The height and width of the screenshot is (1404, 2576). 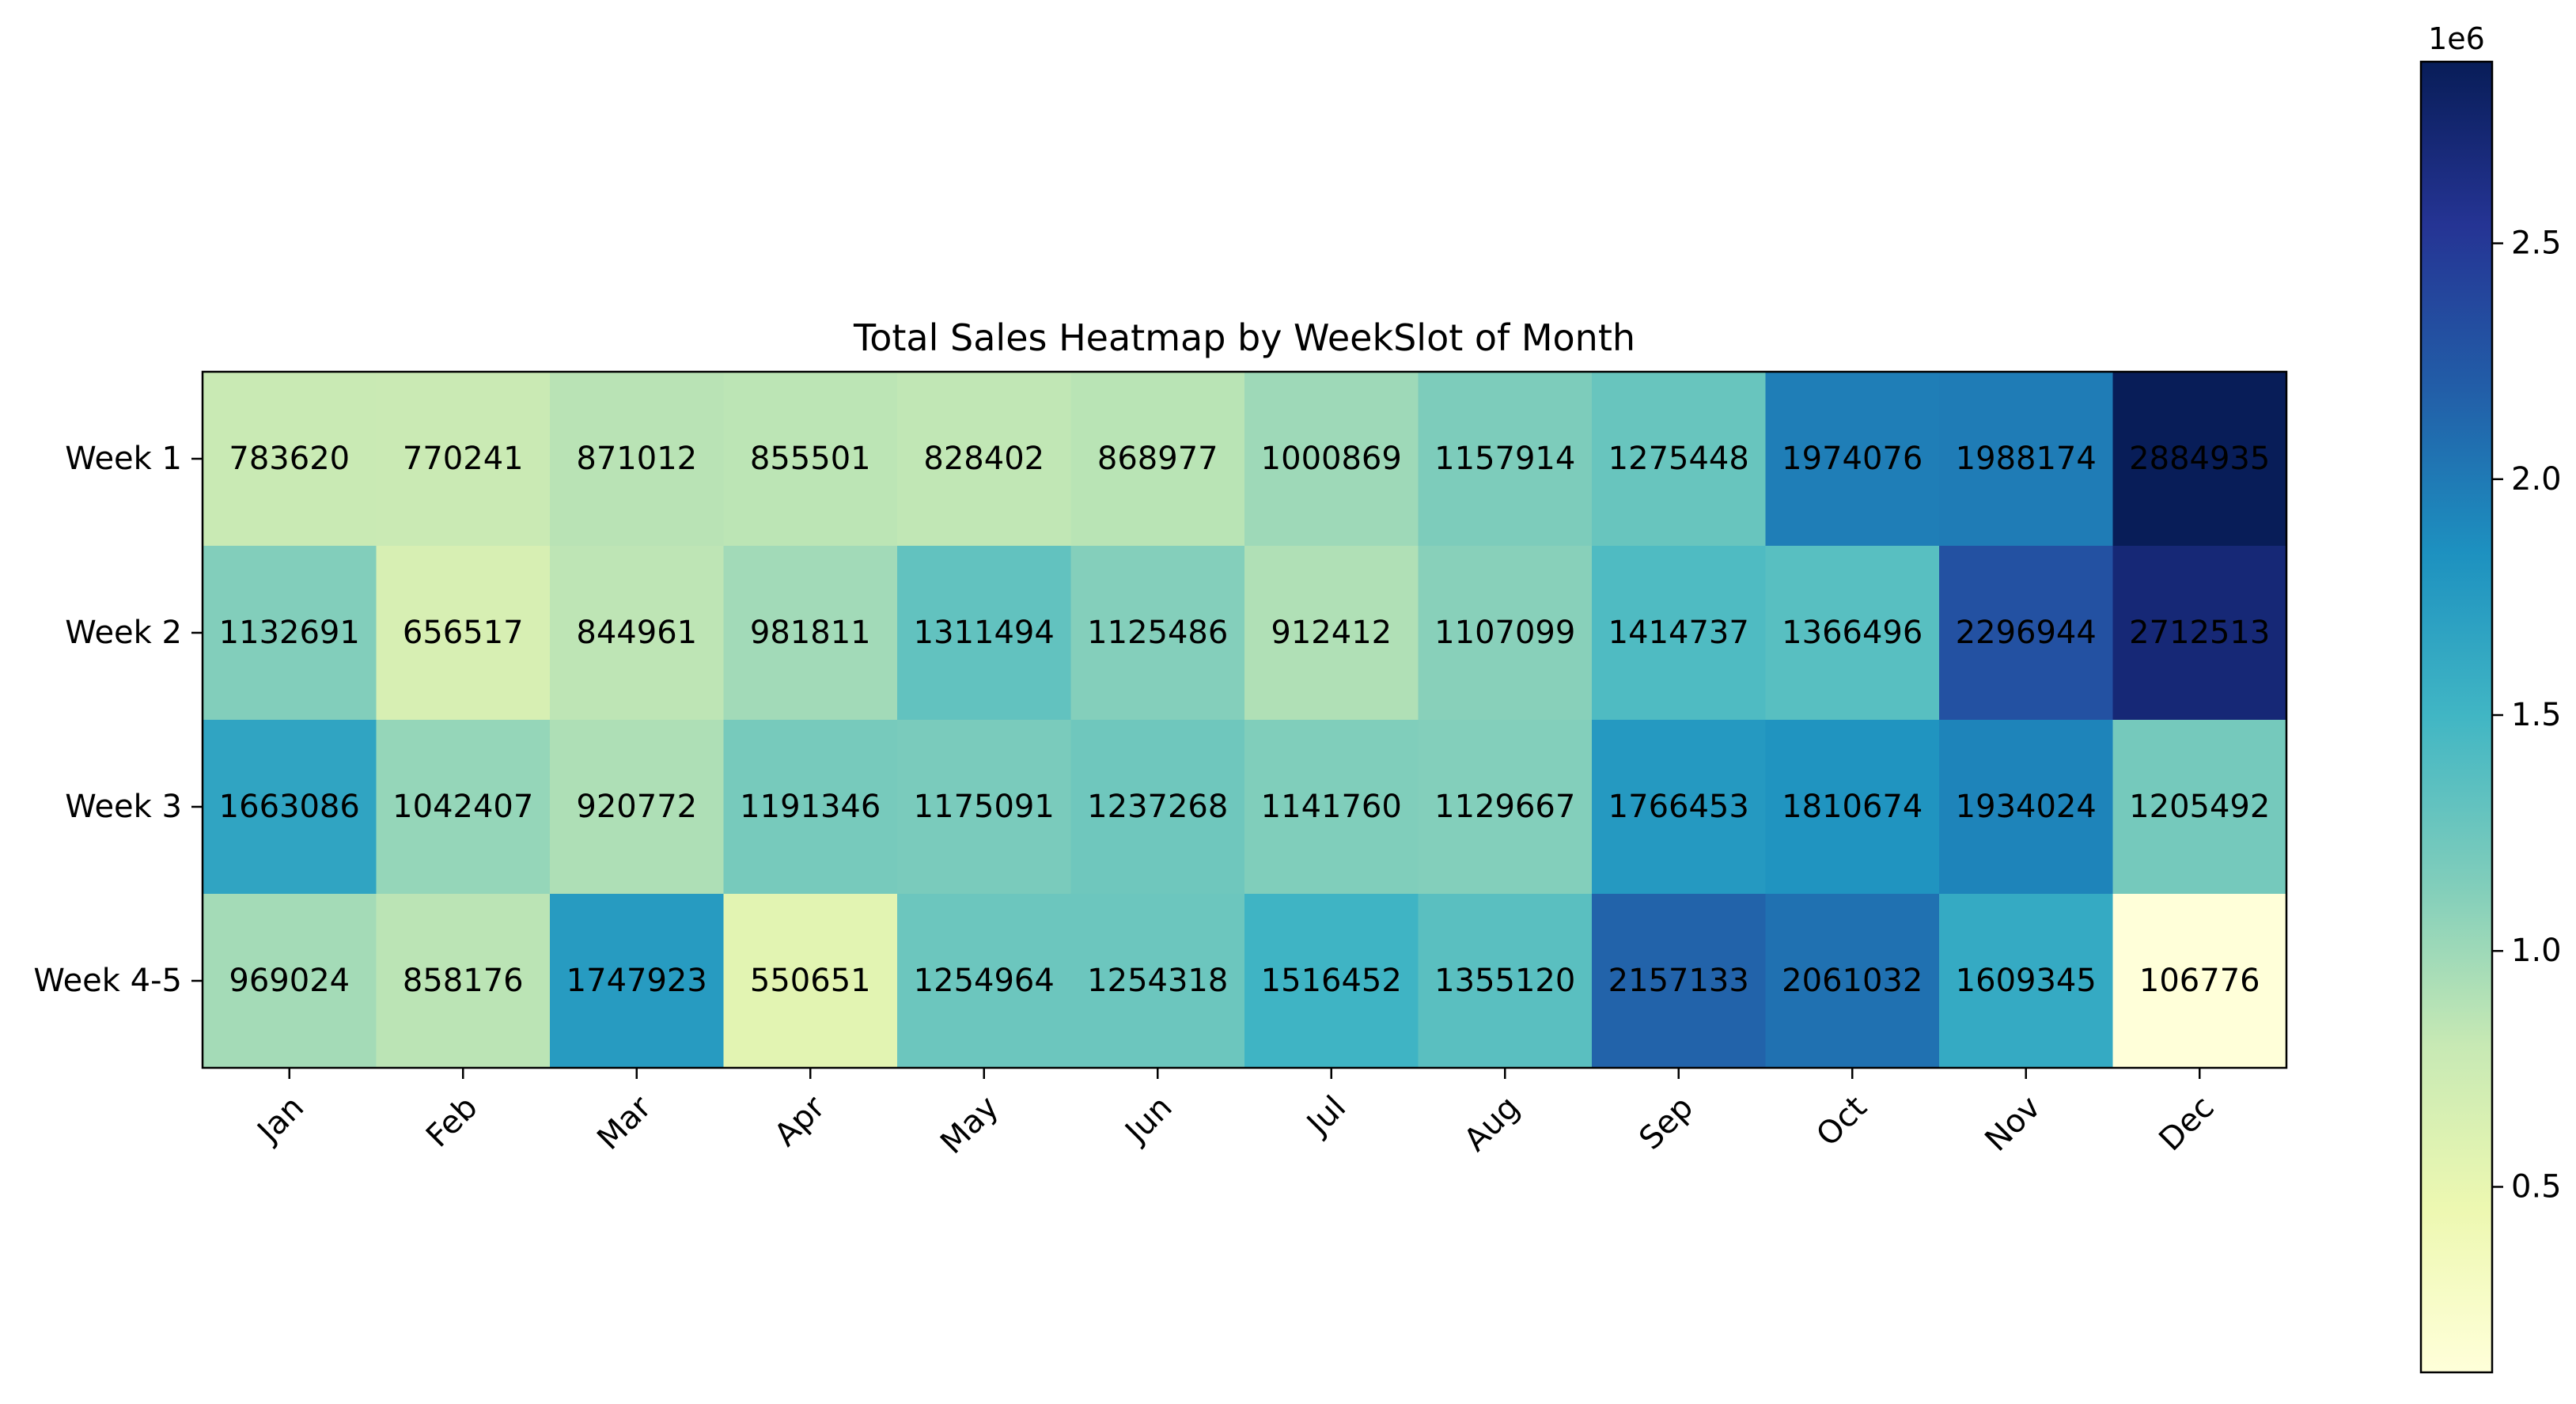 I want to click on cell-value-label: 1254318, so click(x=1157, y=981).